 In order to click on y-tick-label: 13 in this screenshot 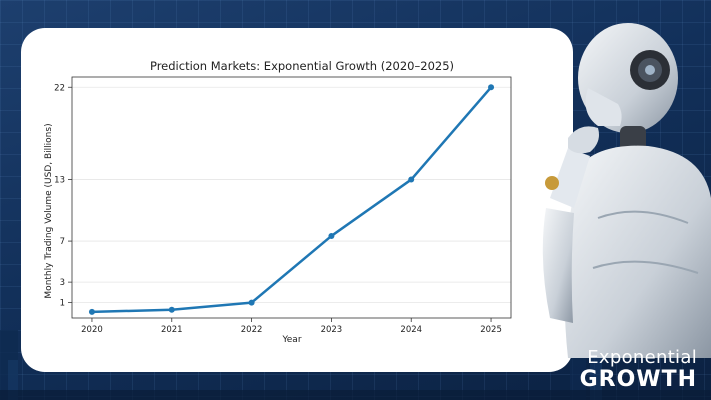, I will do `click(59, 181)`.